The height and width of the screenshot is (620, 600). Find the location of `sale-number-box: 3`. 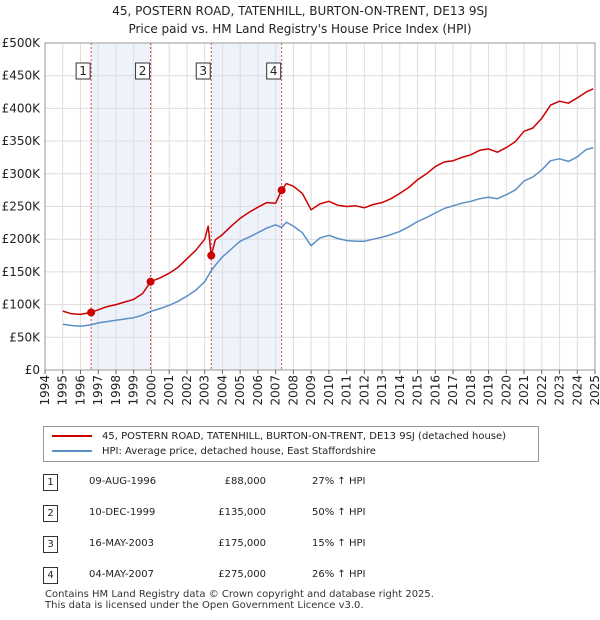

sale-number-box: 3 is located at coordinates (203, 71).